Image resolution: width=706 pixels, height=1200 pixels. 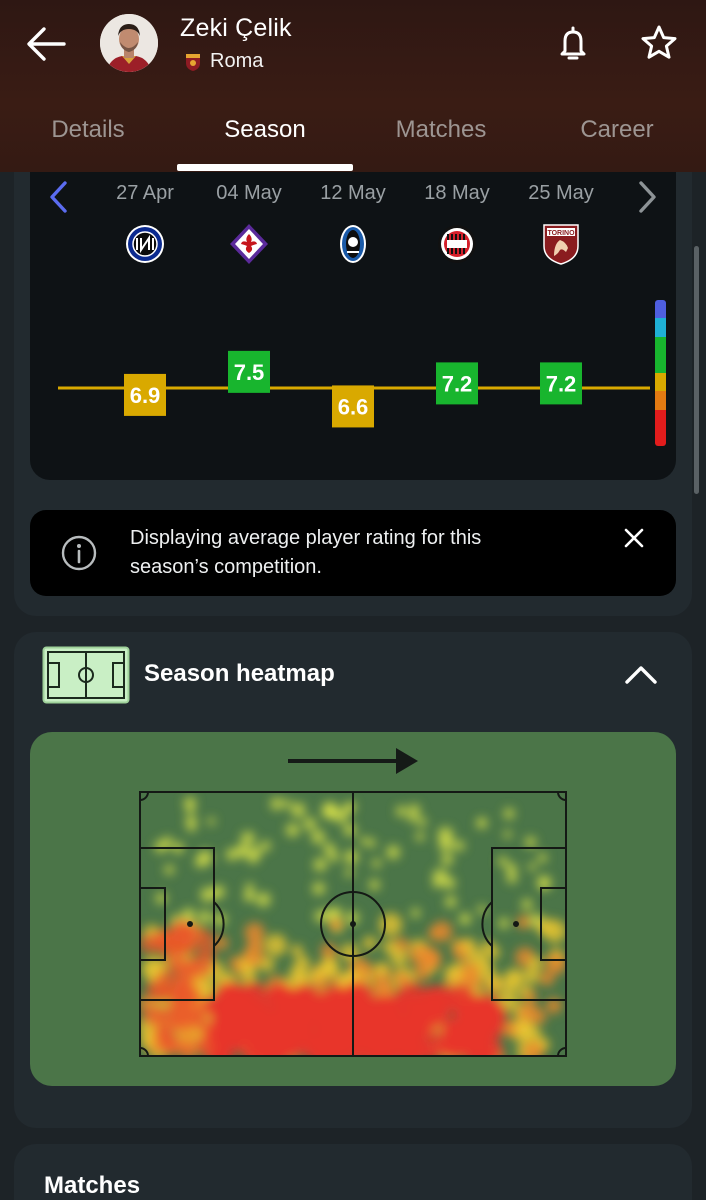 What do you see at coordinates (239, 673) in the screenshot?
I see `heatmap-title: Season heatmap` at bounding box center [239, 673].